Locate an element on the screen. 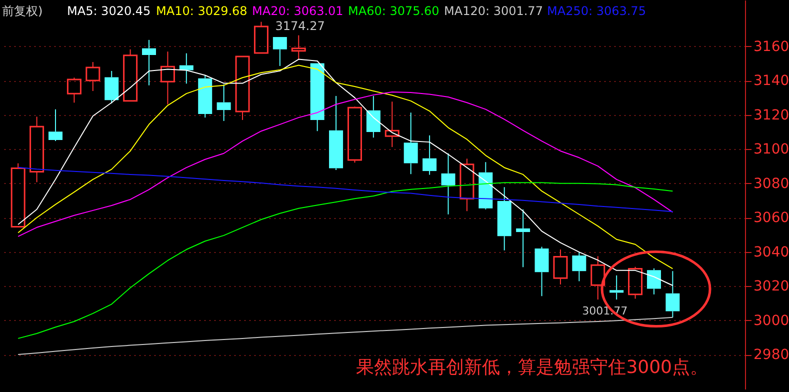 This screenshot has width=789, height=392. annotation: 3174.27 is located at coordinates (300, 25).